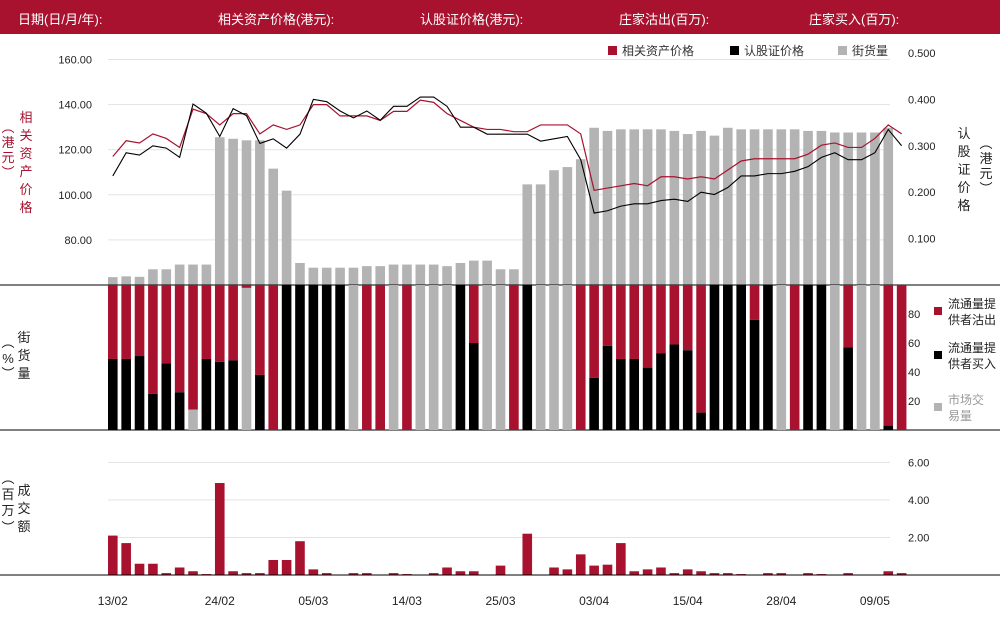 The image size is (1000, 620). What do you see at coordinates (507, 145) in the screenshot?
I see `asset-price-line` at bounding box center [507, 145].